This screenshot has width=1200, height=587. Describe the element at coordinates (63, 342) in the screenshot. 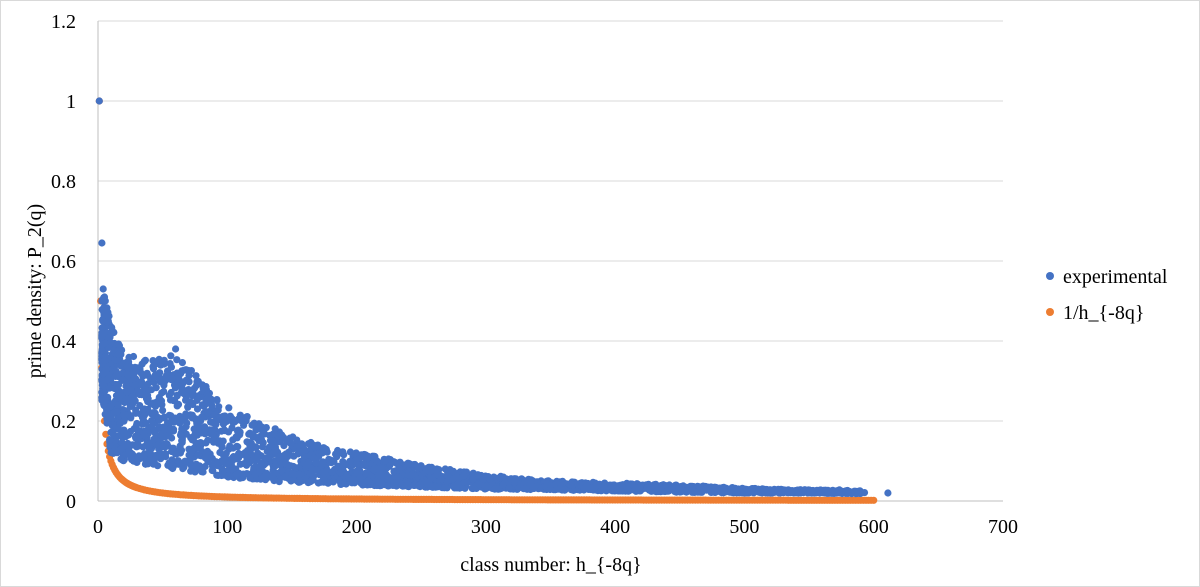

I see `y-tick-label: 0.4` at that location.